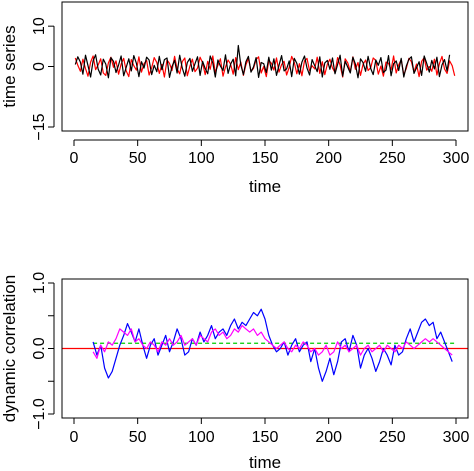  Describe the element at coordinates (39, 283) in the screenshot. I see `y-tick-label: 1.0` at that location.